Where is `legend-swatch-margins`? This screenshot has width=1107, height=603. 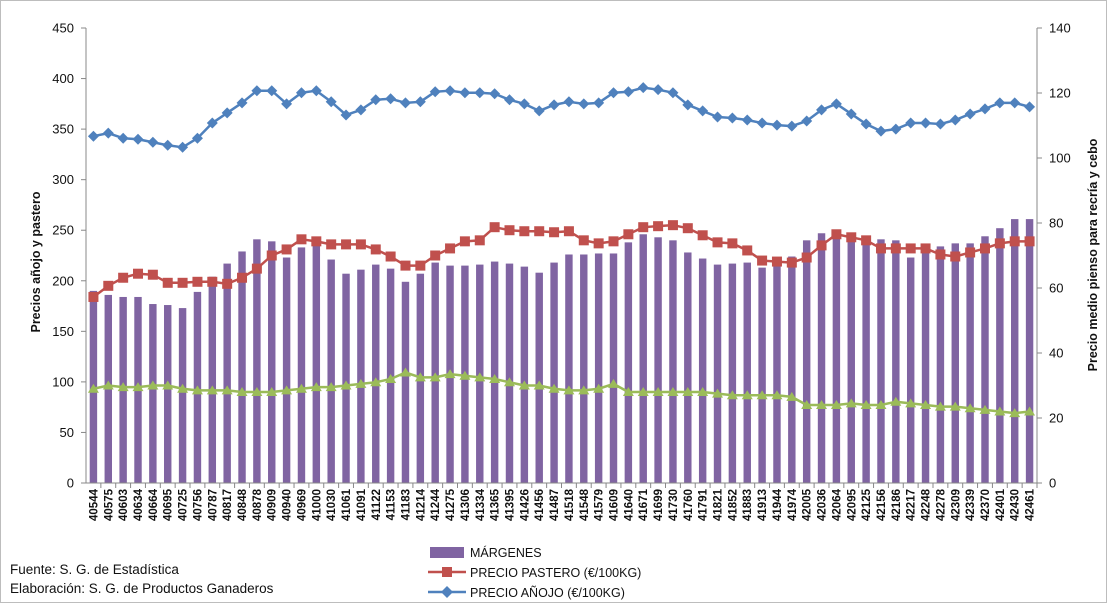 legend-swatch-margins is located at coordinates (447, 552).